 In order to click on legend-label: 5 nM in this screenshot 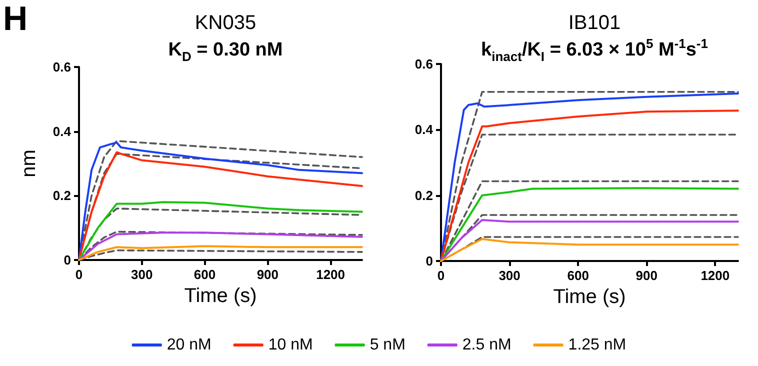, I will do `click(388, 345)`.